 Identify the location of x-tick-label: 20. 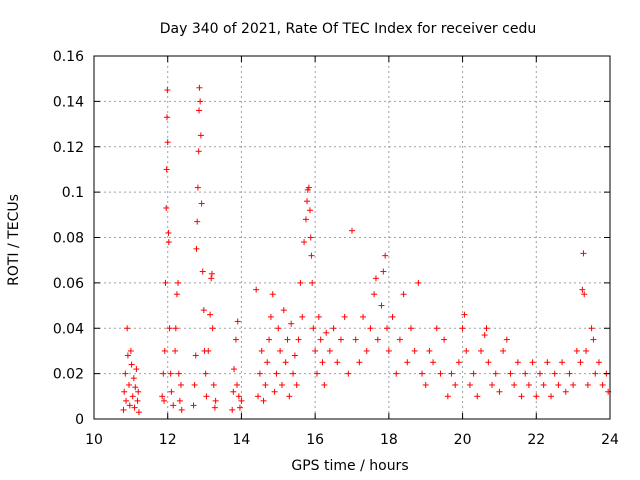
(463, 440).